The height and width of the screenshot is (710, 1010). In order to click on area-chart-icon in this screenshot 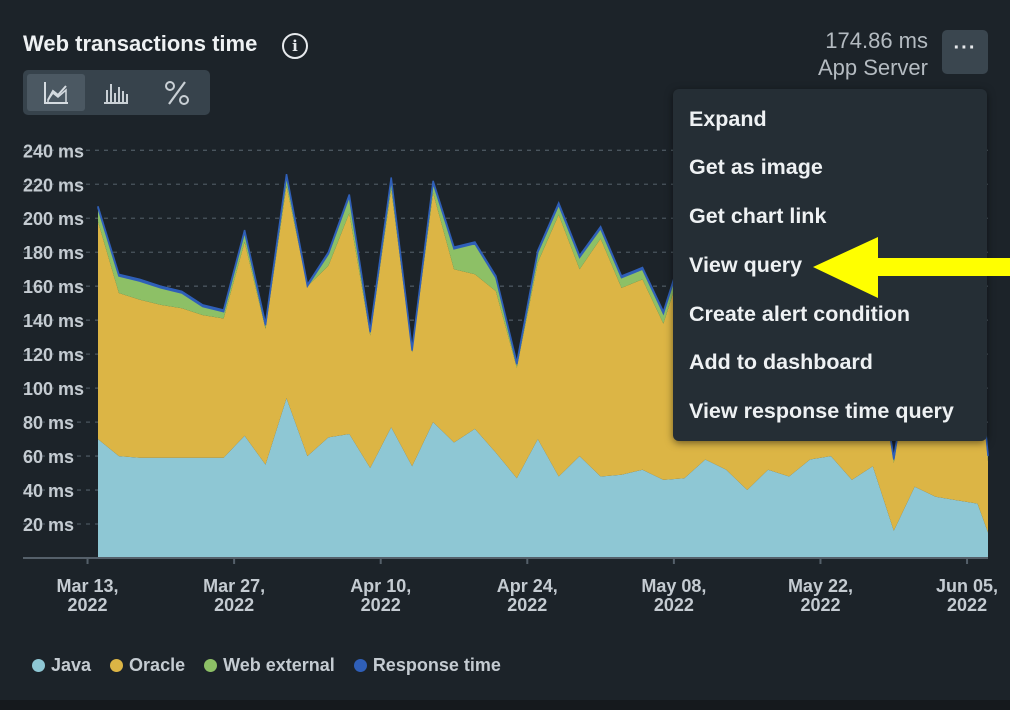, I will do `click(56, 92)`.